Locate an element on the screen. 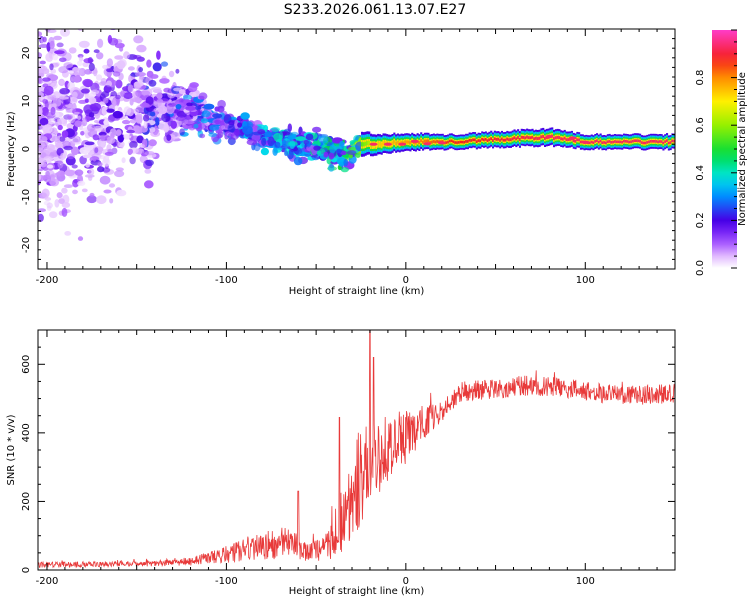  snr-y-tick-label: 0 is located at coordinates (26, 570).